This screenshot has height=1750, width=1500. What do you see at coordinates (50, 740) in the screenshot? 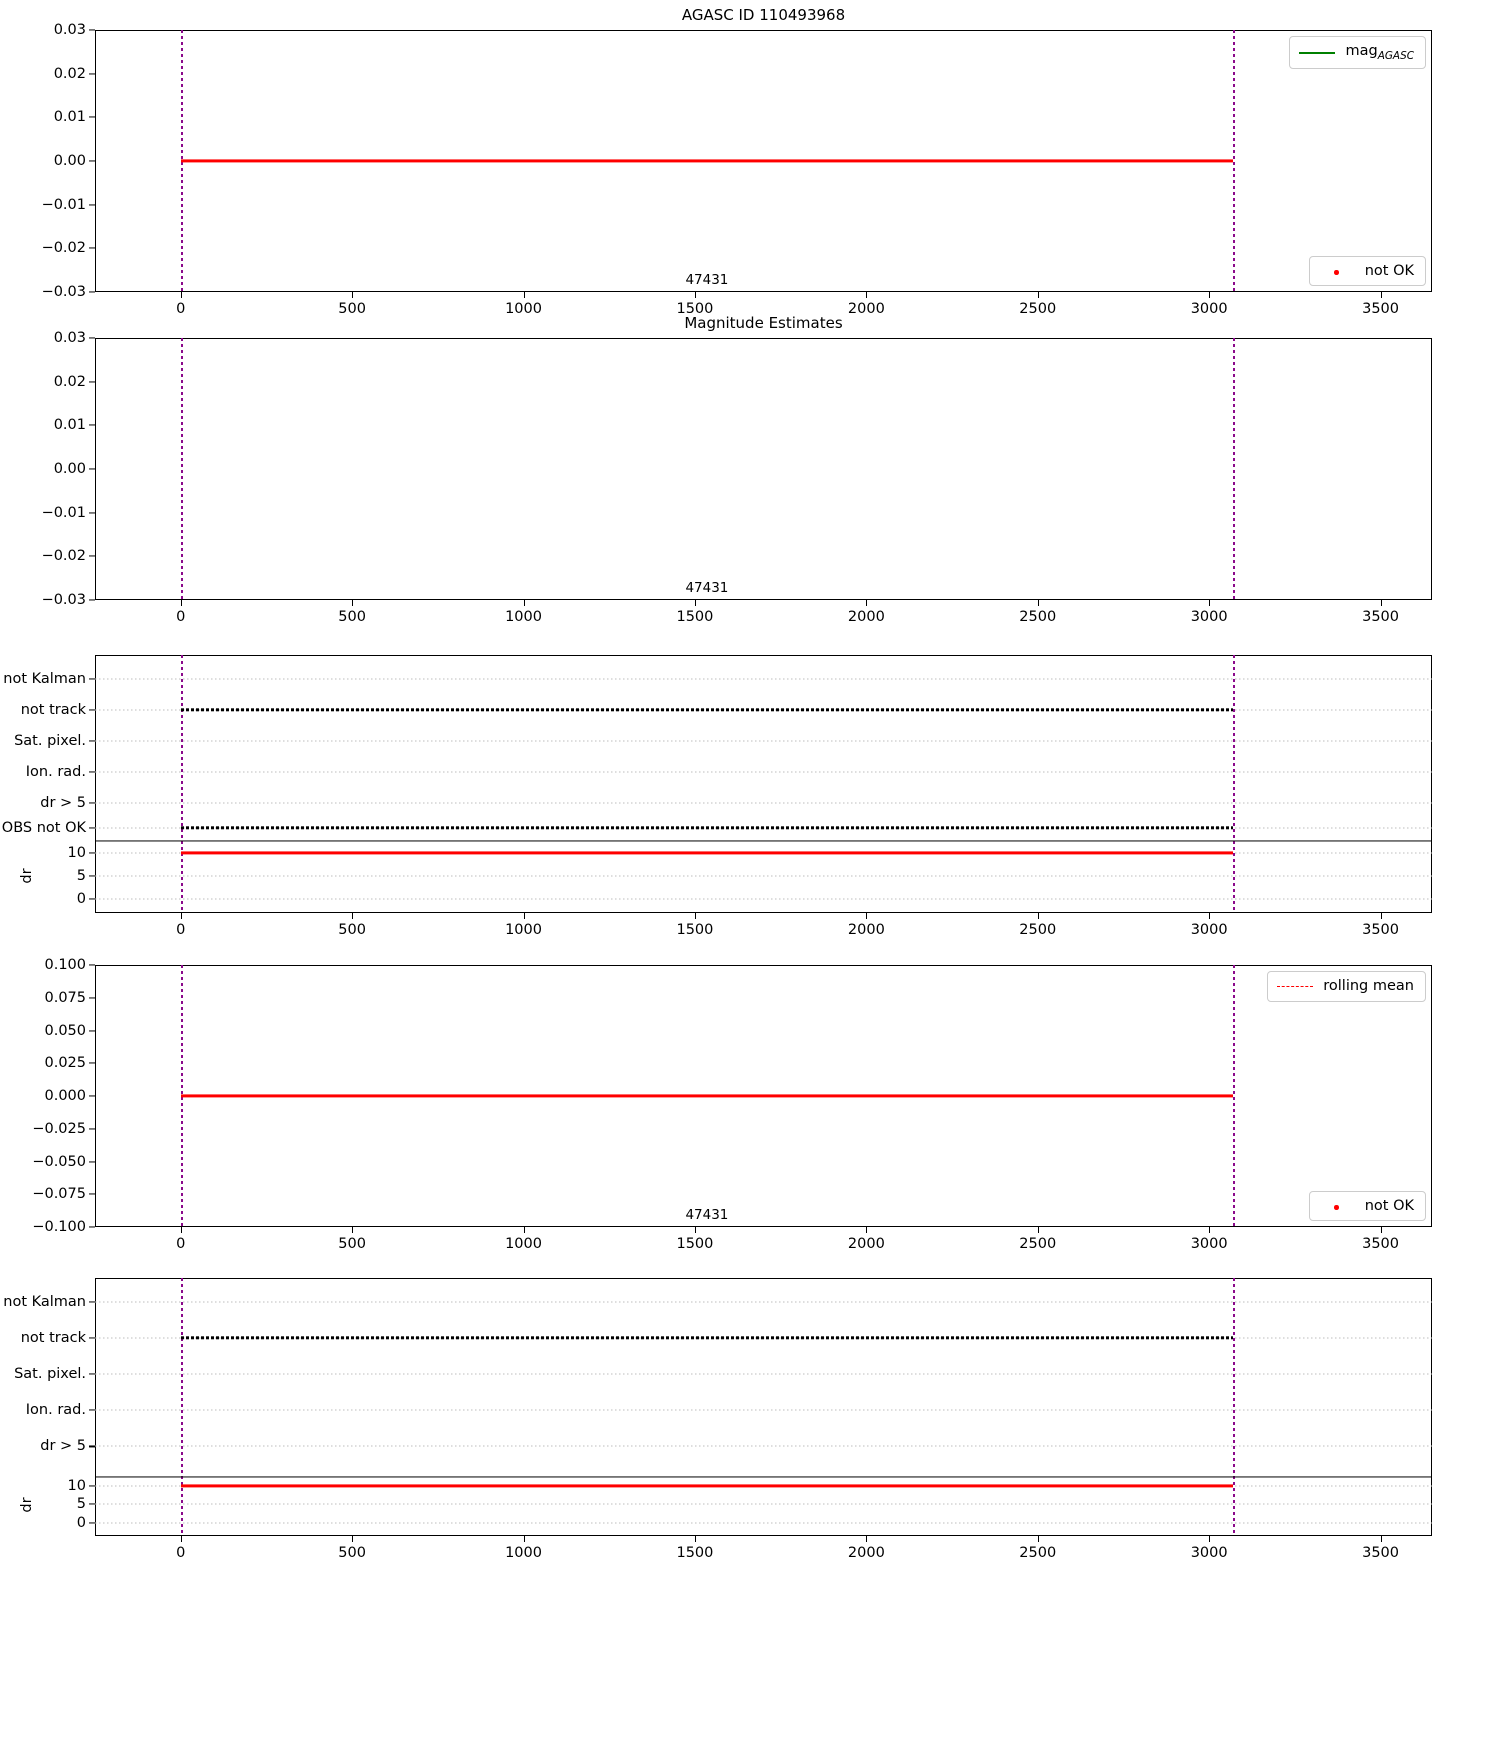
I see `p3-y-tick-label: Sat. pixel.` at bounding box center [50, 740].